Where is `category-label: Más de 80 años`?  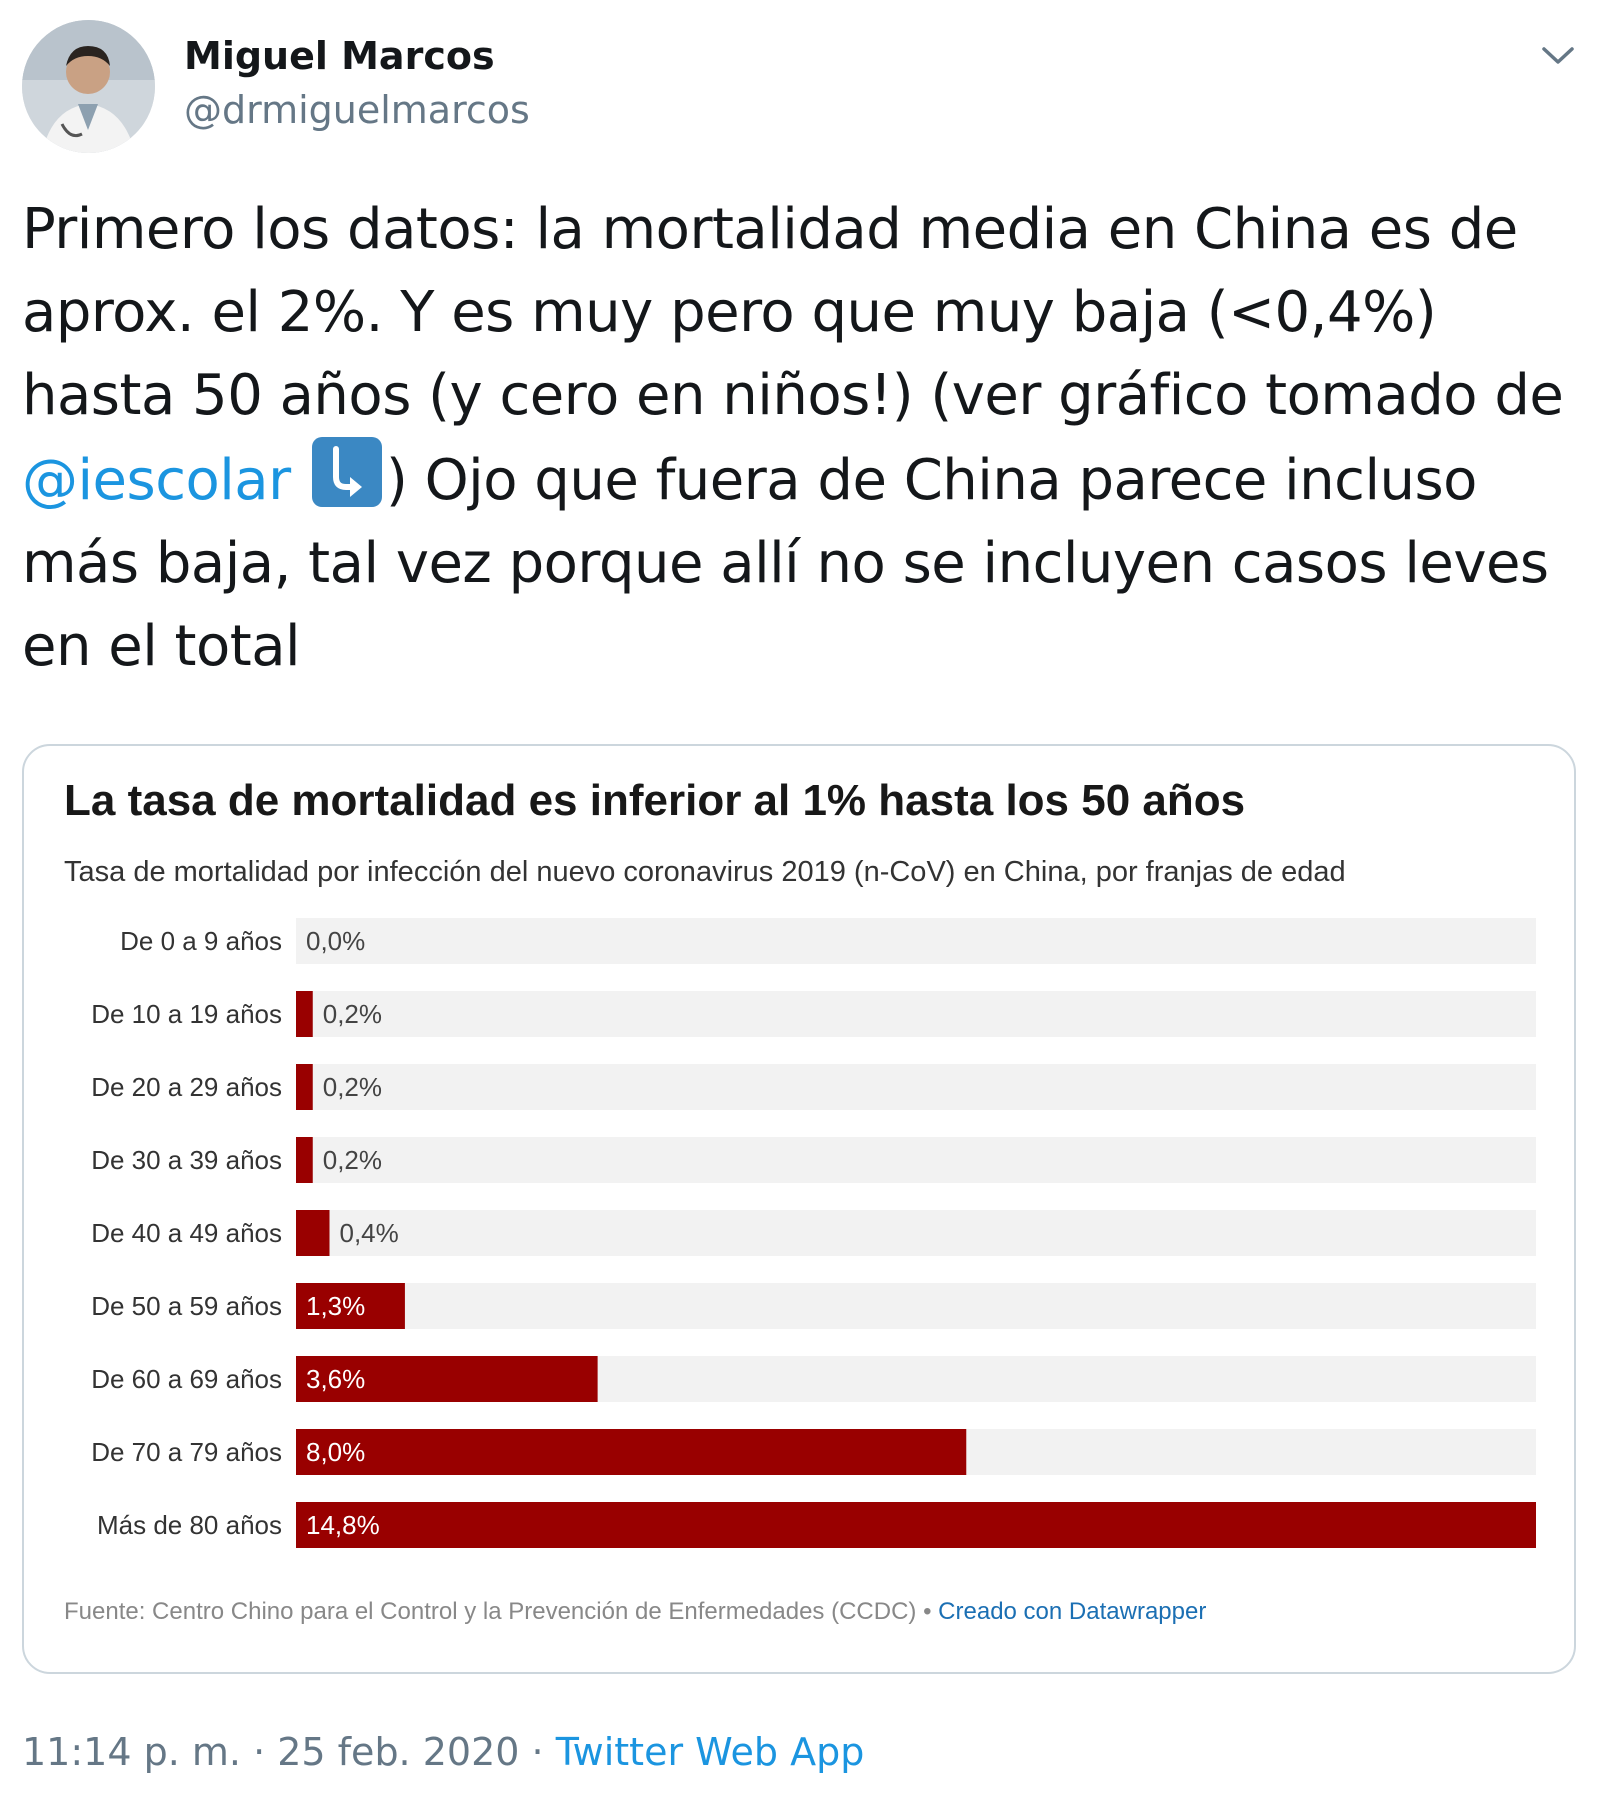 category-label: Más de 80 años is located at coordinates (189, 1525).